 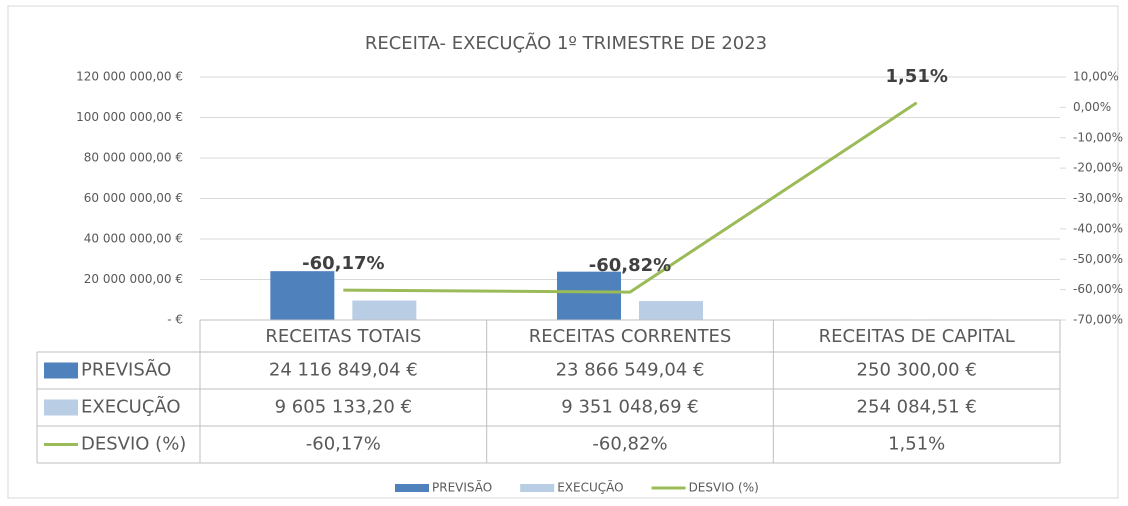 I want to click on x-tick-label: RECEITAS TOTAIS, so click(x=343, y=336).